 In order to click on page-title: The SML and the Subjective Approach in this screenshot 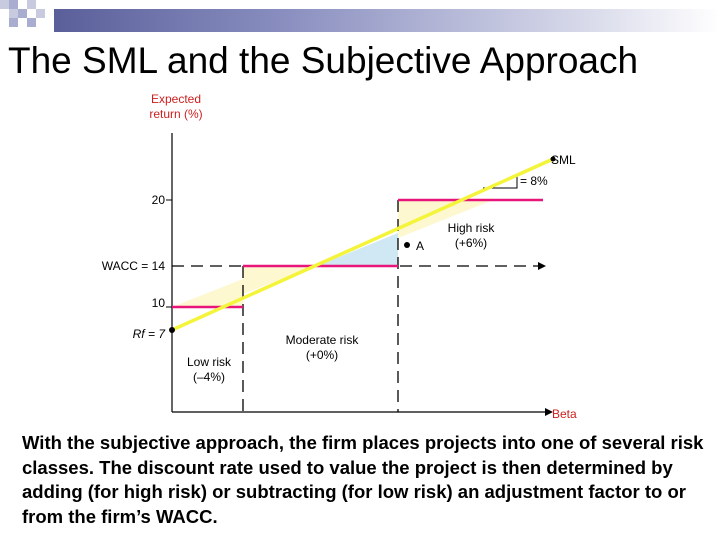, I will do `click(323, 60)`.